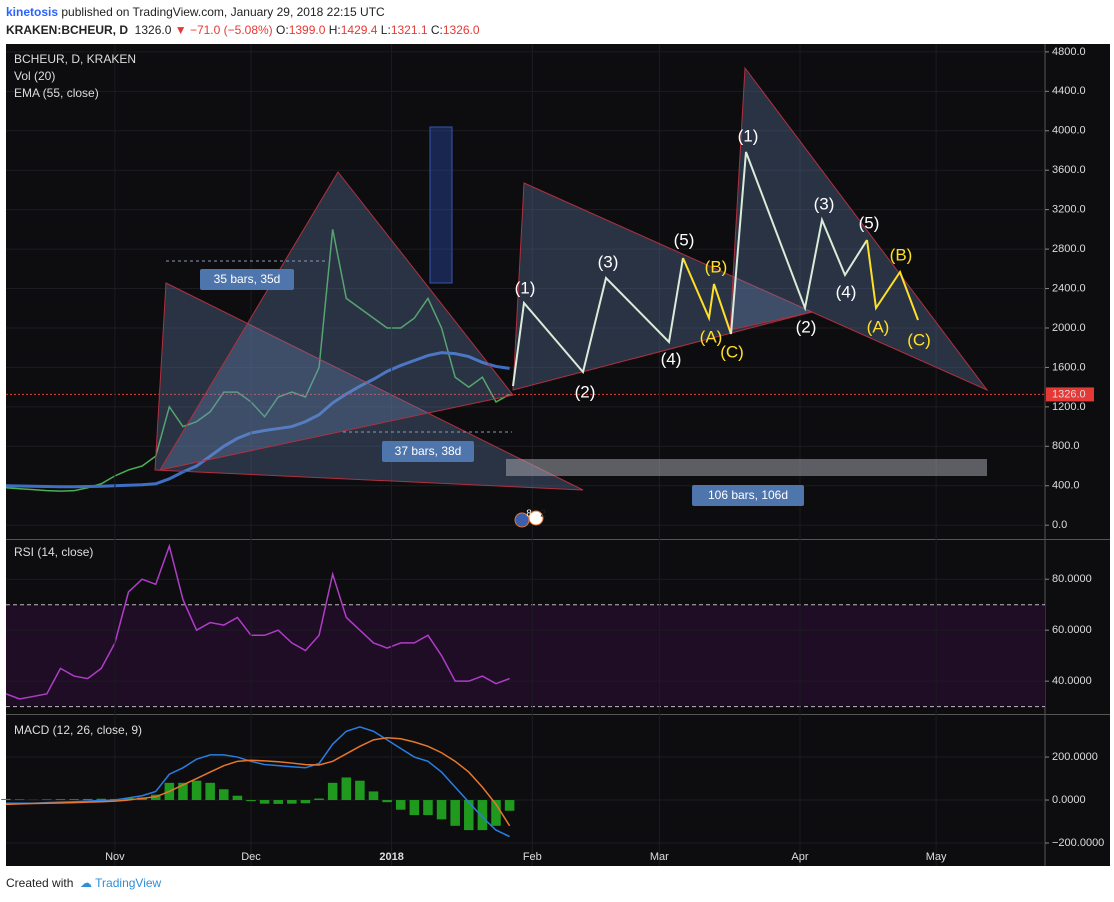 Image resolution: width=1114 pixels, height=902 pixels. Describe the element at coordinates (1069, 210) in the screenshot. I see `y-tick-label: 3200.0` at that location.